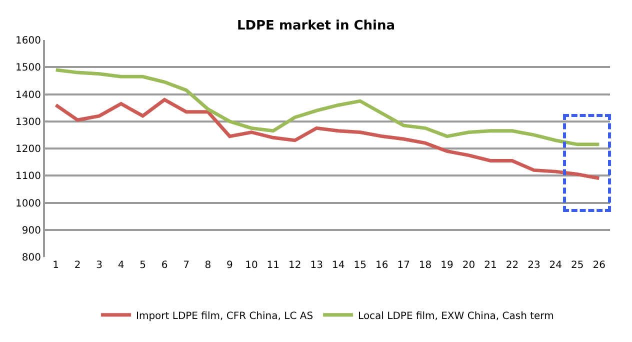 The height and width of the screenshot is (342, 632). I want to click on y-tick-label: 1000, so click(28, 204).